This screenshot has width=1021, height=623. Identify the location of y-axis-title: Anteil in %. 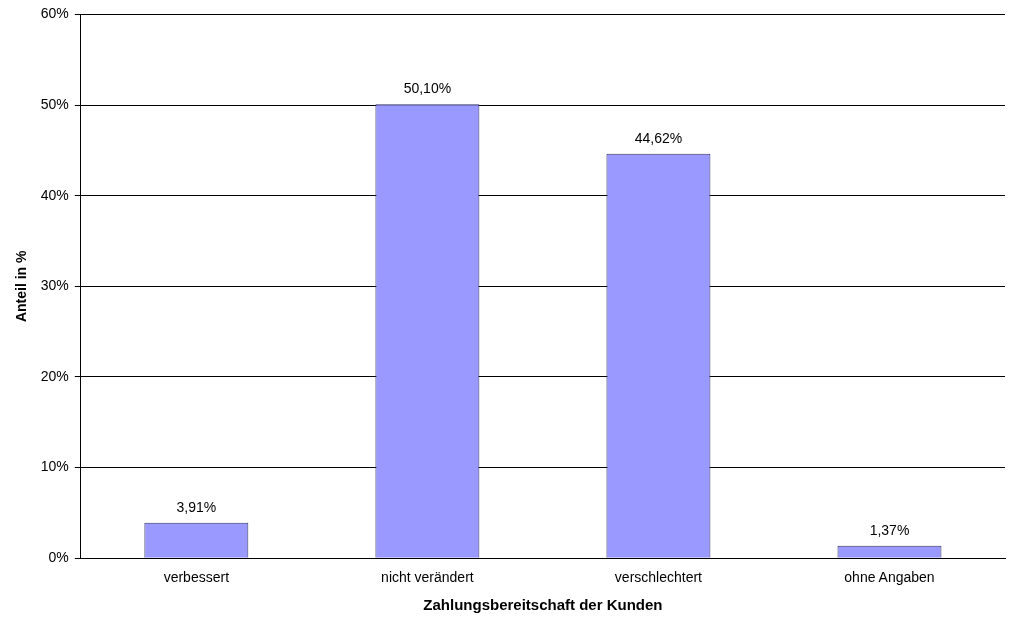
(21, 286).